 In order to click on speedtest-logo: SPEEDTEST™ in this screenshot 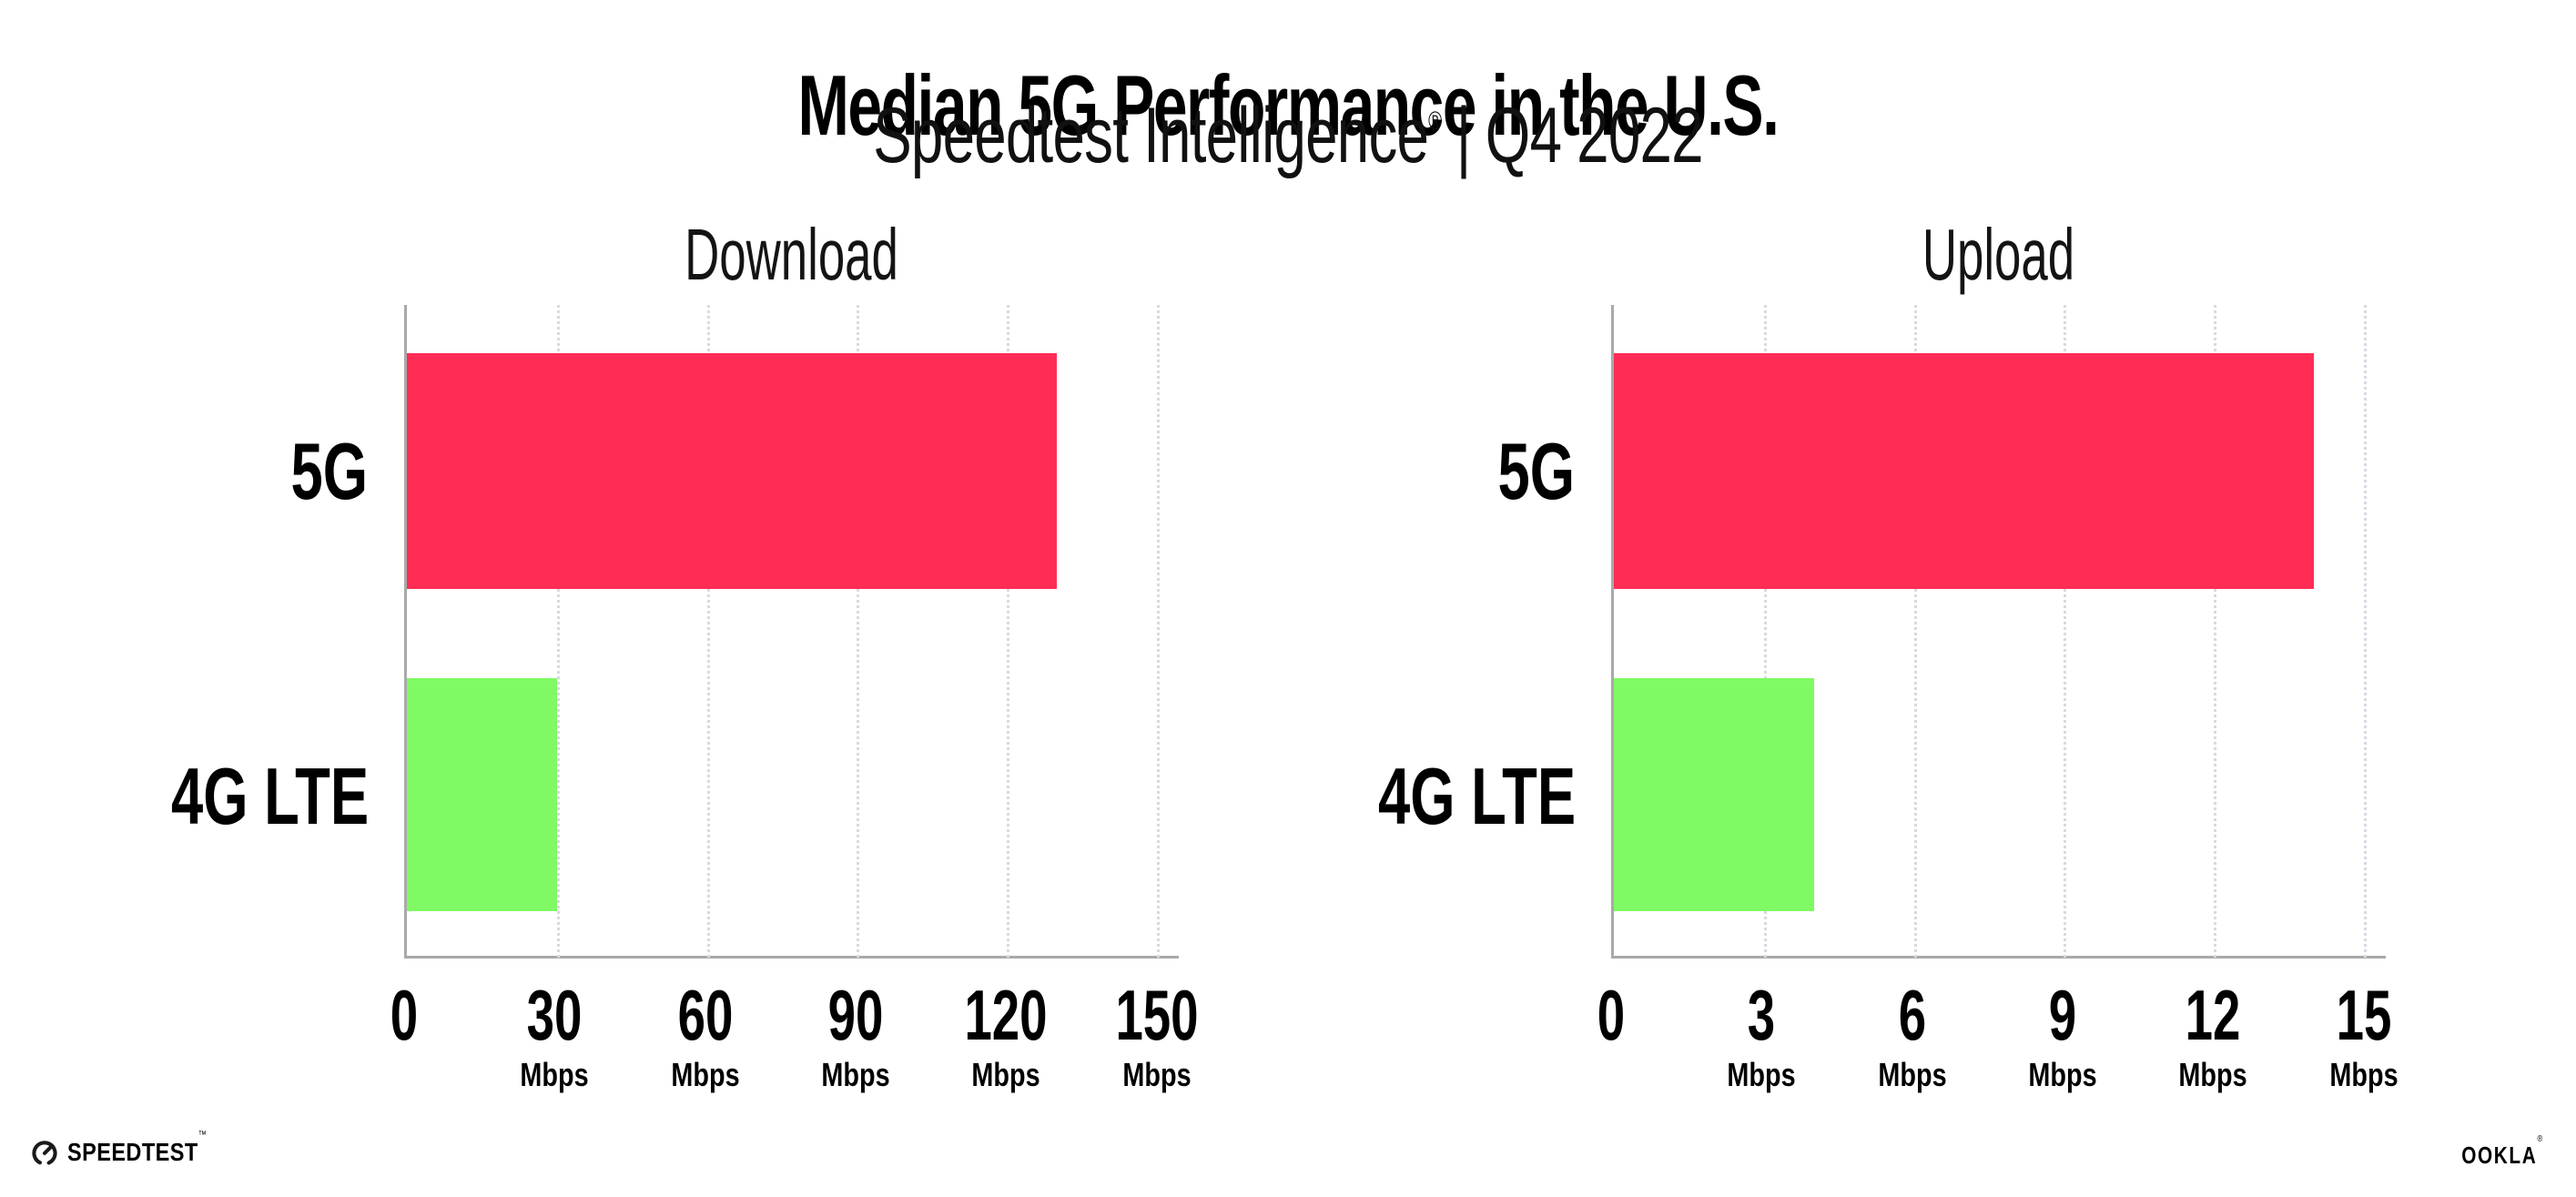, I will do `click(131, 1149)`.